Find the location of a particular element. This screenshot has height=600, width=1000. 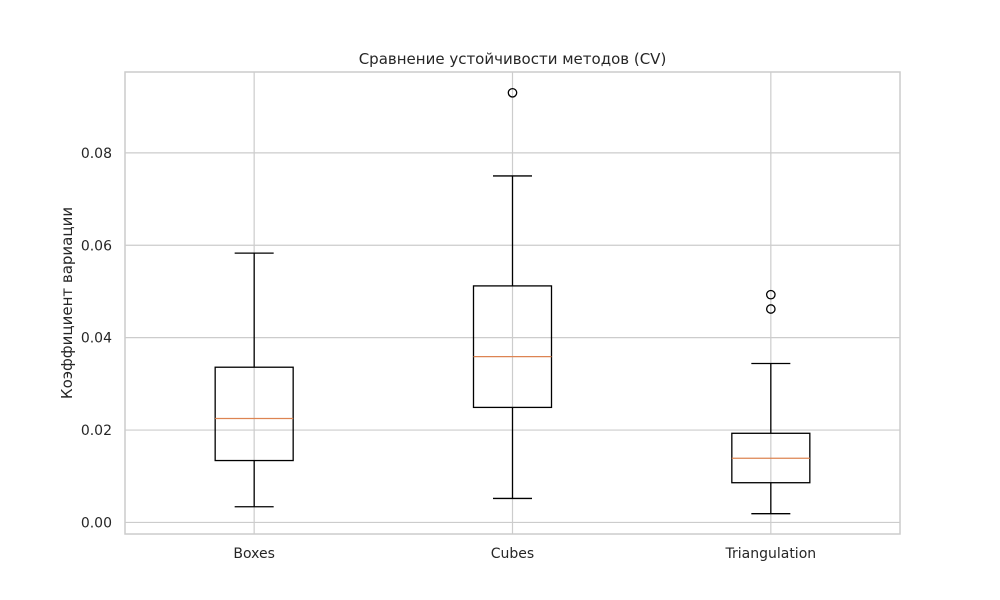

y-axis-label: Коэффициент вариации is located at coordinates (67, 303).